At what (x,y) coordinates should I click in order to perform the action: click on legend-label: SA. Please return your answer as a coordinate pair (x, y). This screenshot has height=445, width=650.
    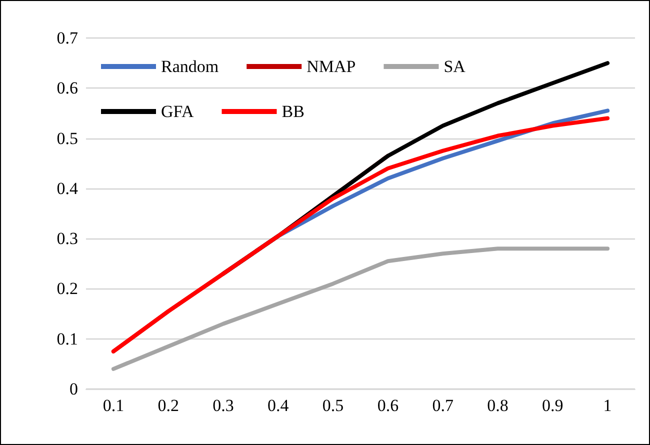
    Looking at the image, I should click on (455, 66).